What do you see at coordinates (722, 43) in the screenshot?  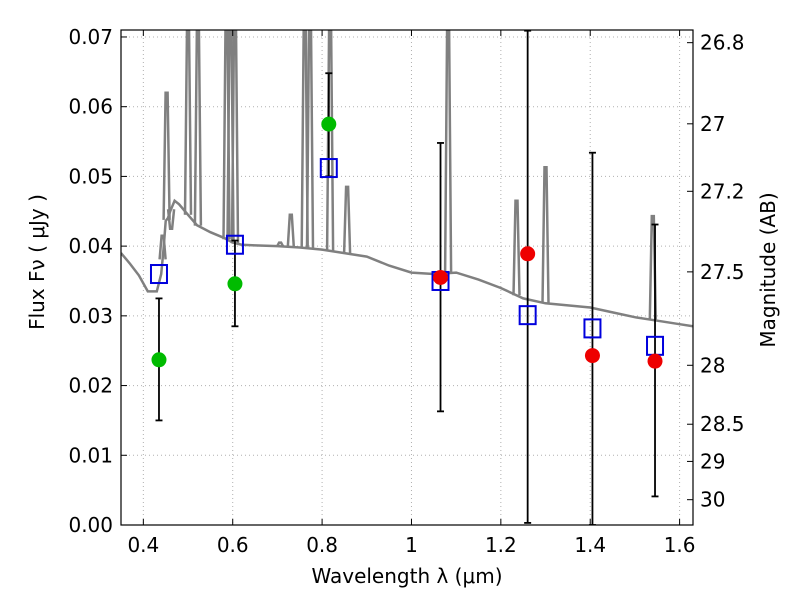 I see `y2-tick-label-0: 26.8` at bounding box center [722, 43].